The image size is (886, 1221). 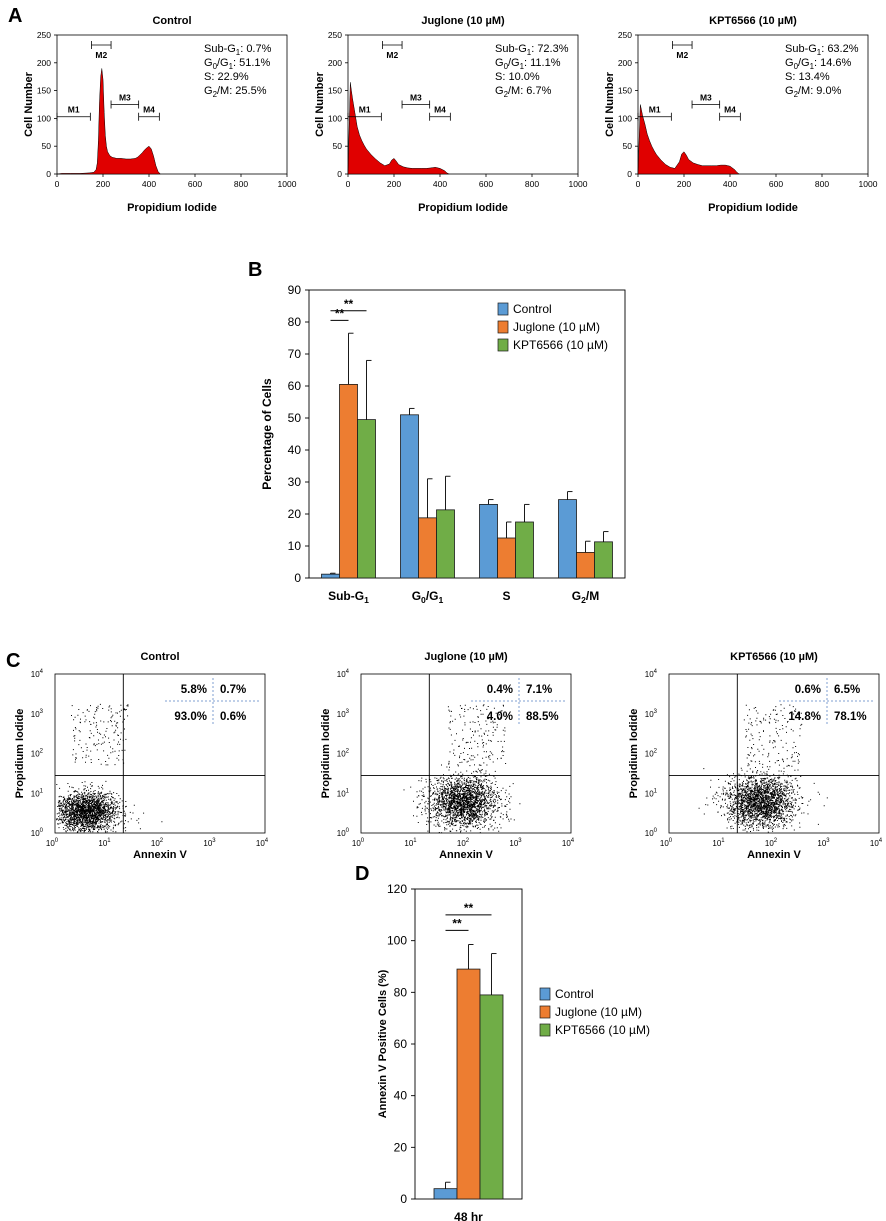 What do you see at coordinates (651, 793) in the screenshot?
I see `y-tick-label: 101` at bounding box center [651, 793].